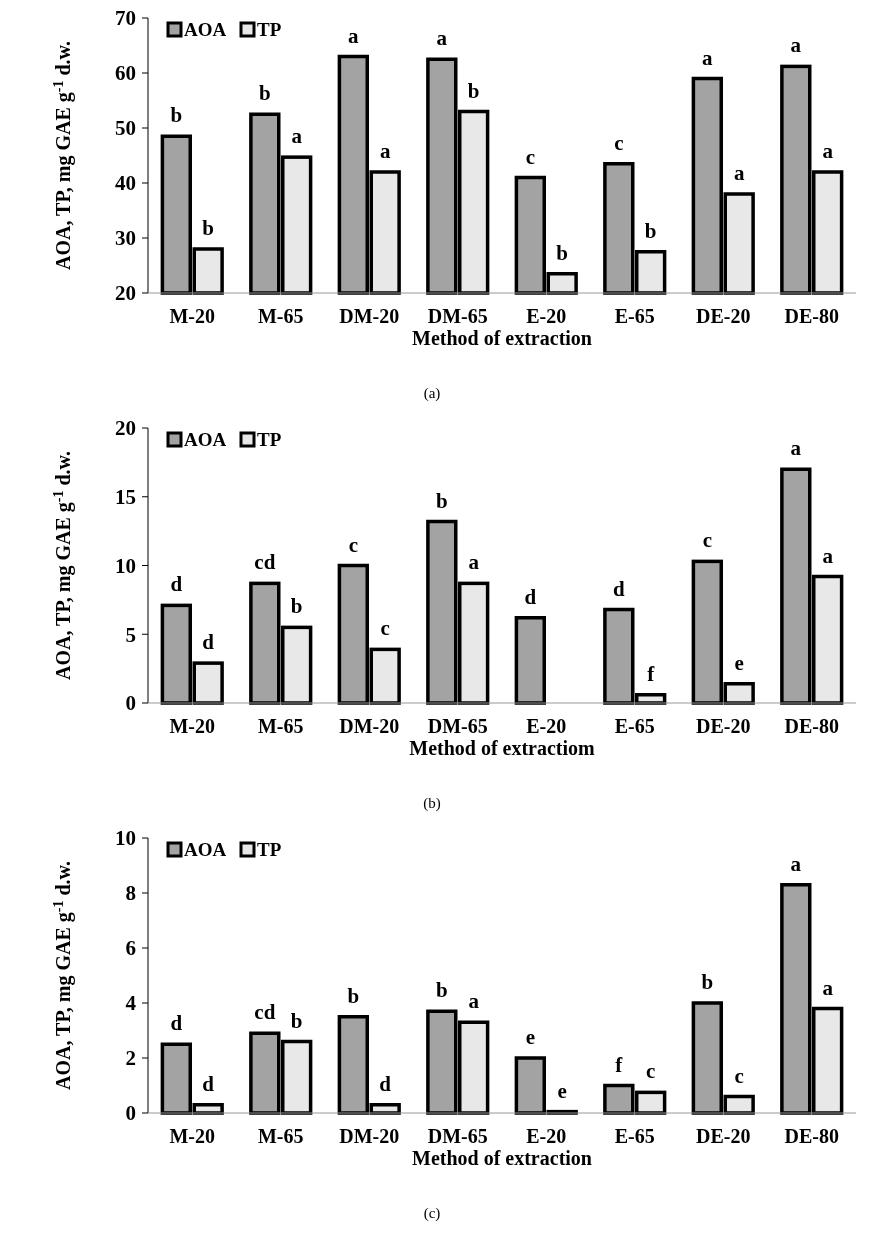 Image resolution: width=876 pixels, height=1247 pixels. Describe the element at coordinates (125, 73) in the screenshot. I see `y-tick-label: 60` at that location.